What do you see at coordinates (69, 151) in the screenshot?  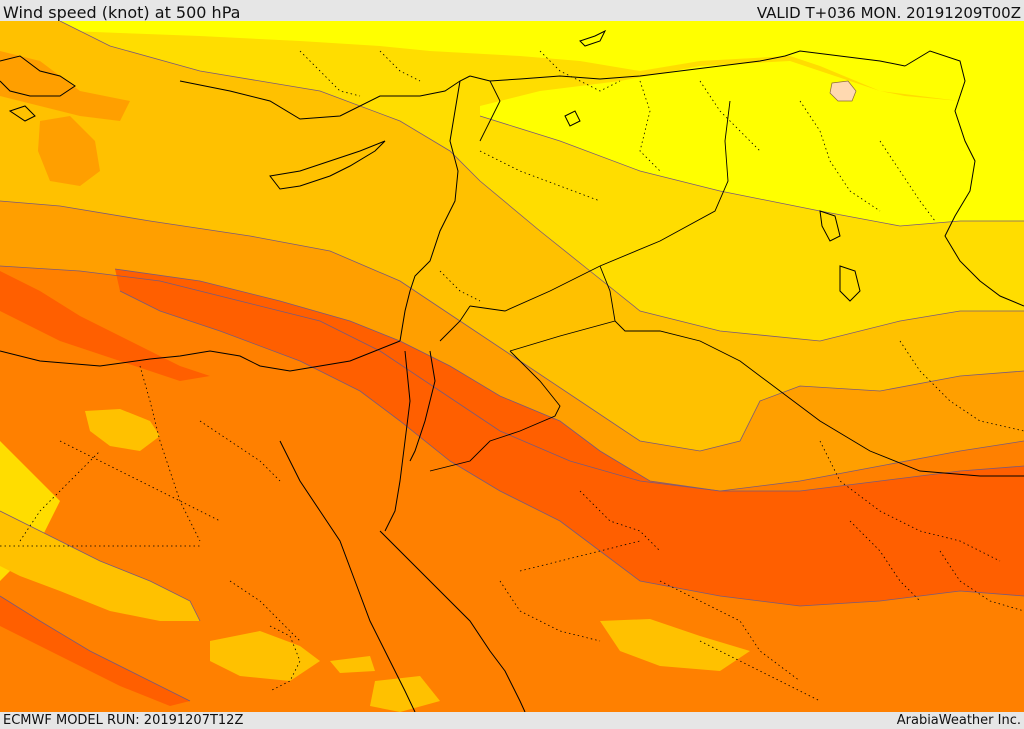 I see `wind-patch-orange-aegean` at bounding box center [69, 151].